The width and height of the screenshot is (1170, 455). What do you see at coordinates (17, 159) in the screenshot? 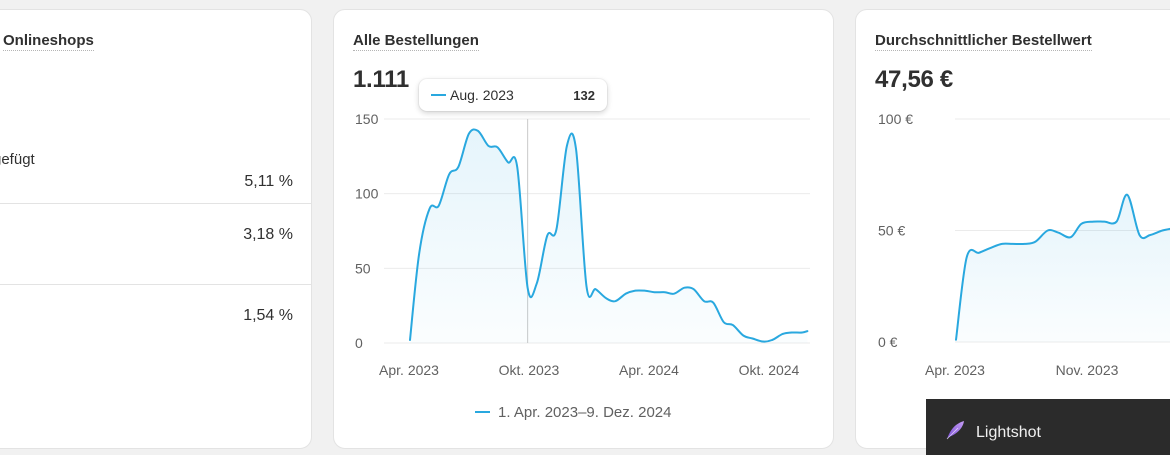
I see `row-label: gefügt` at bounding box center [17, 159].